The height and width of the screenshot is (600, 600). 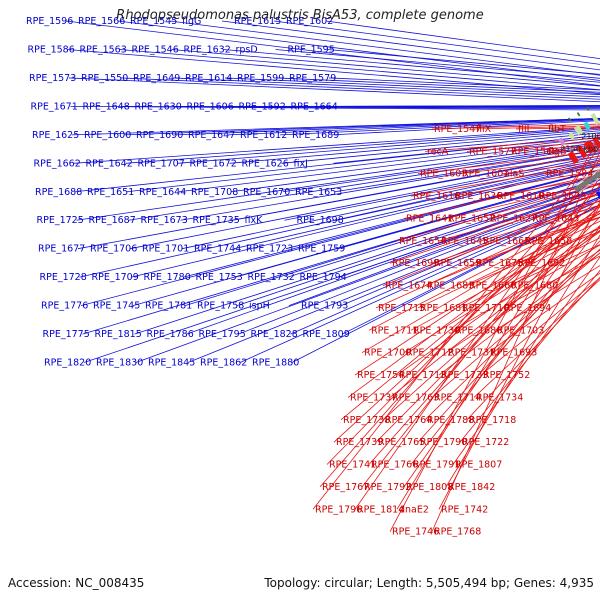 What do you see at coordinates (548, 241) in the screenshot?
I see `gene-label-reverse: RPE_1658` at bounding box center [548, 241].